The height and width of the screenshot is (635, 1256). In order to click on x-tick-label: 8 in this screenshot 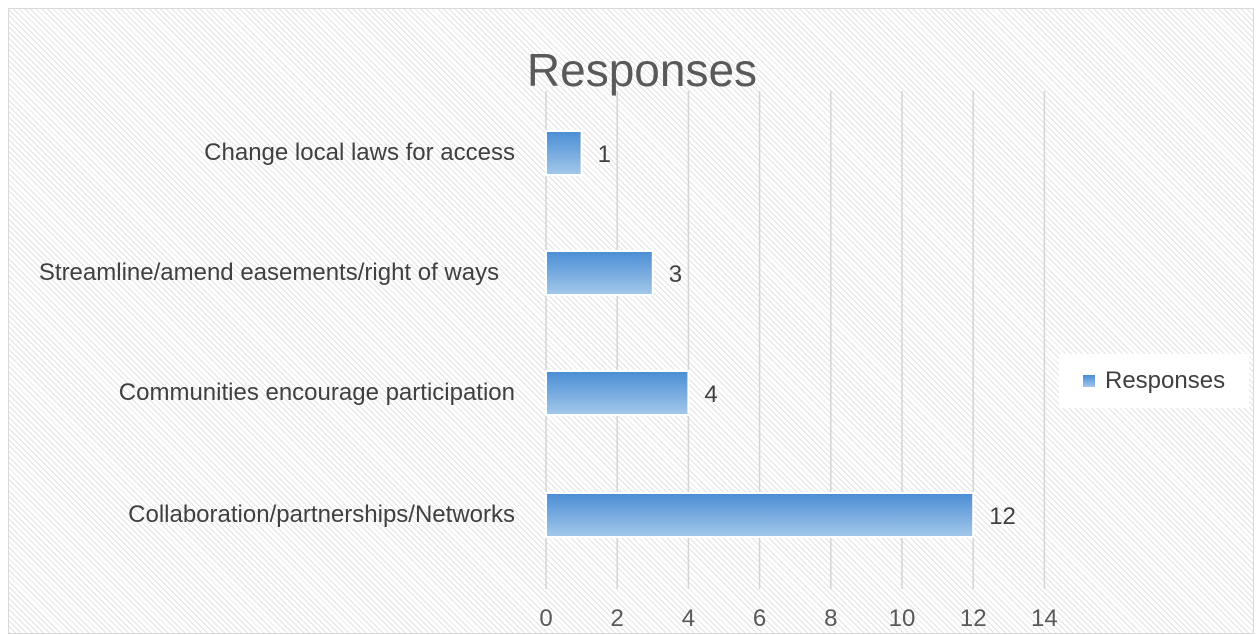, I will do `click(830, 618)`.